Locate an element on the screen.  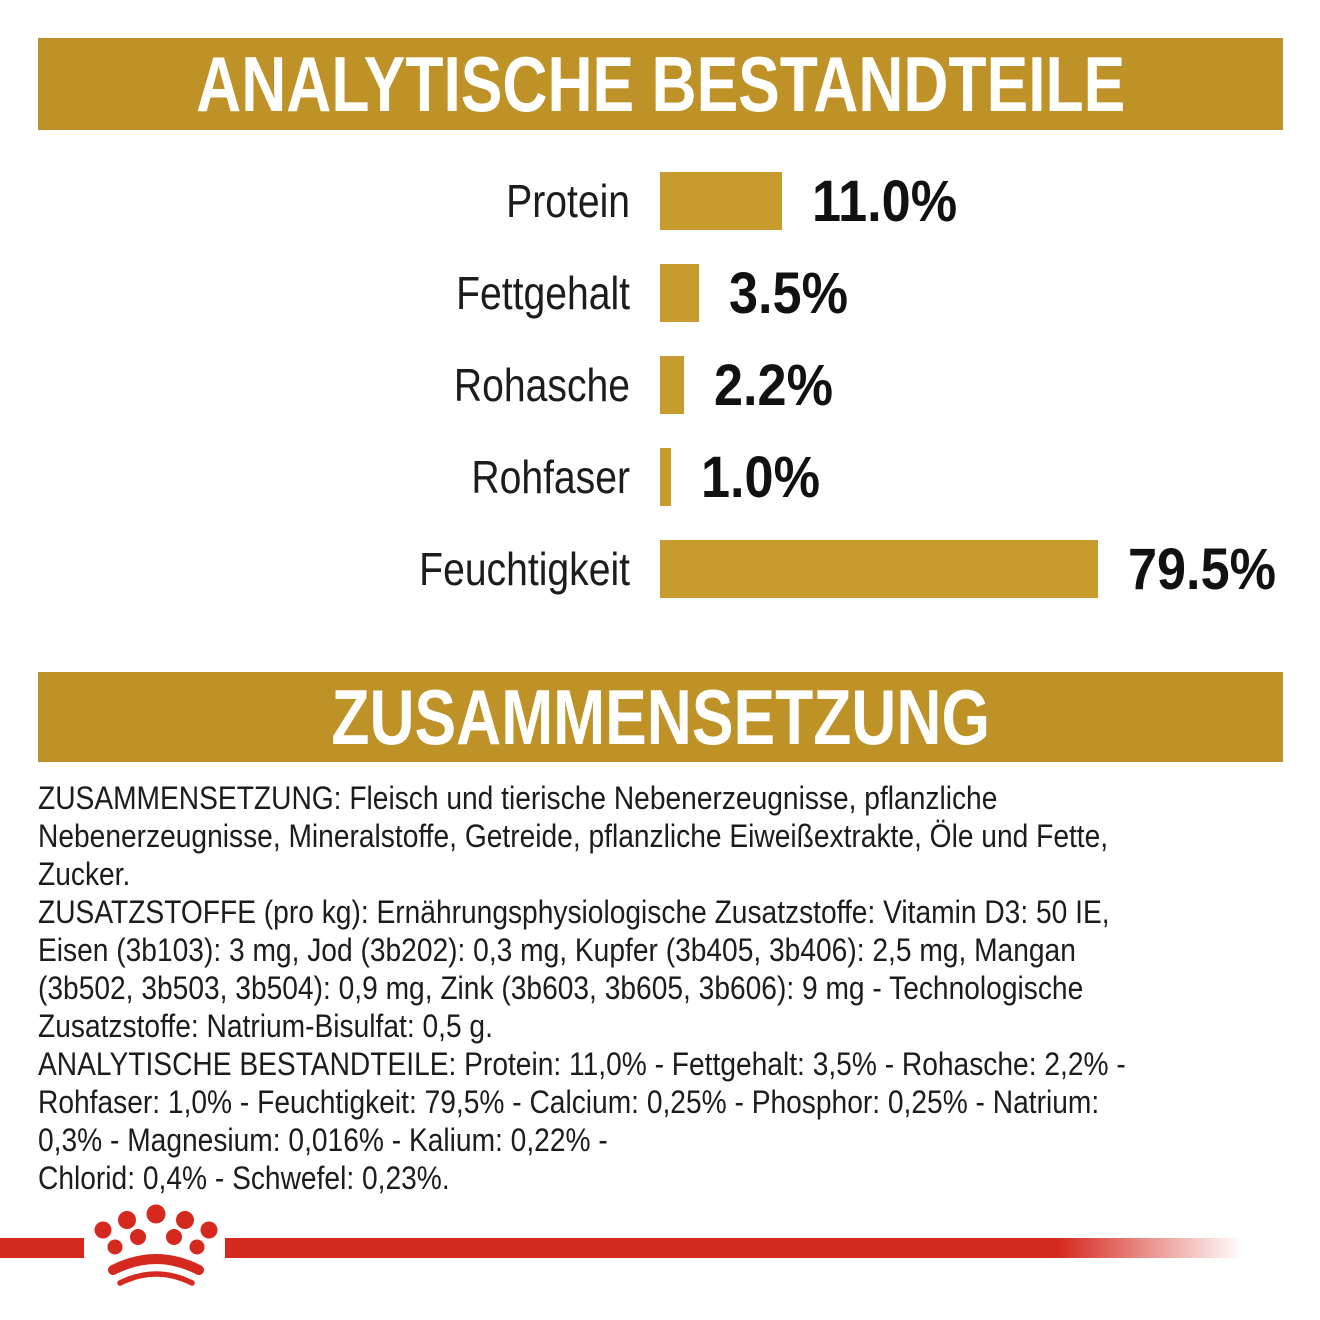
bar-label: Rohasche is located at coordinates (541, 385).